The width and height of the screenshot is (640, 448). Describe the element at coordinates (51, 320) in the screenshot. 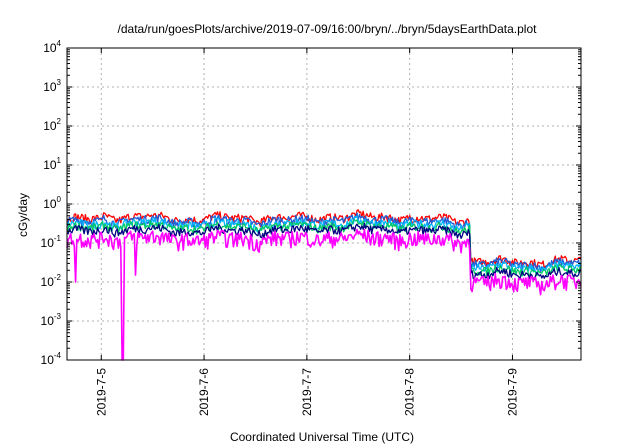

I see `y-tick-label: 10⁻³` at that location.